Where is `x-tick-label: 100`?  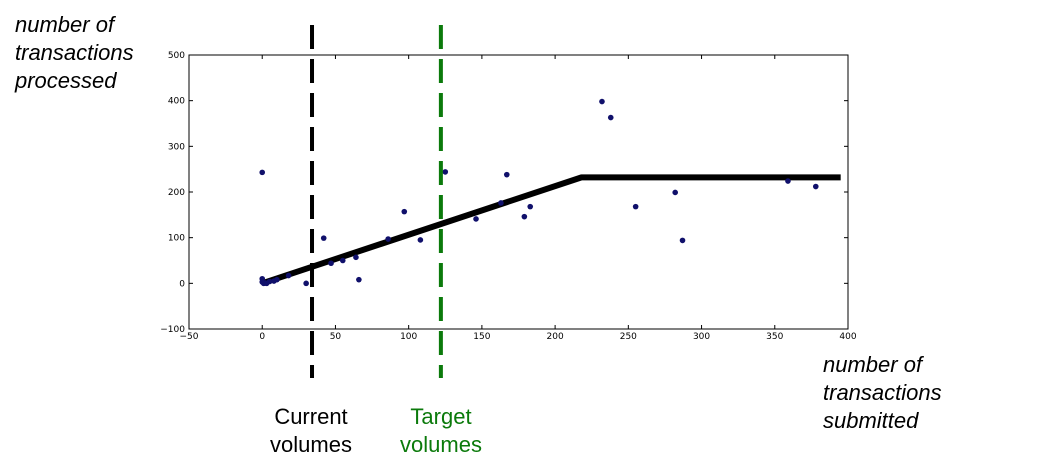
x-tick-label: 100 is located at coordinates (408, 337).